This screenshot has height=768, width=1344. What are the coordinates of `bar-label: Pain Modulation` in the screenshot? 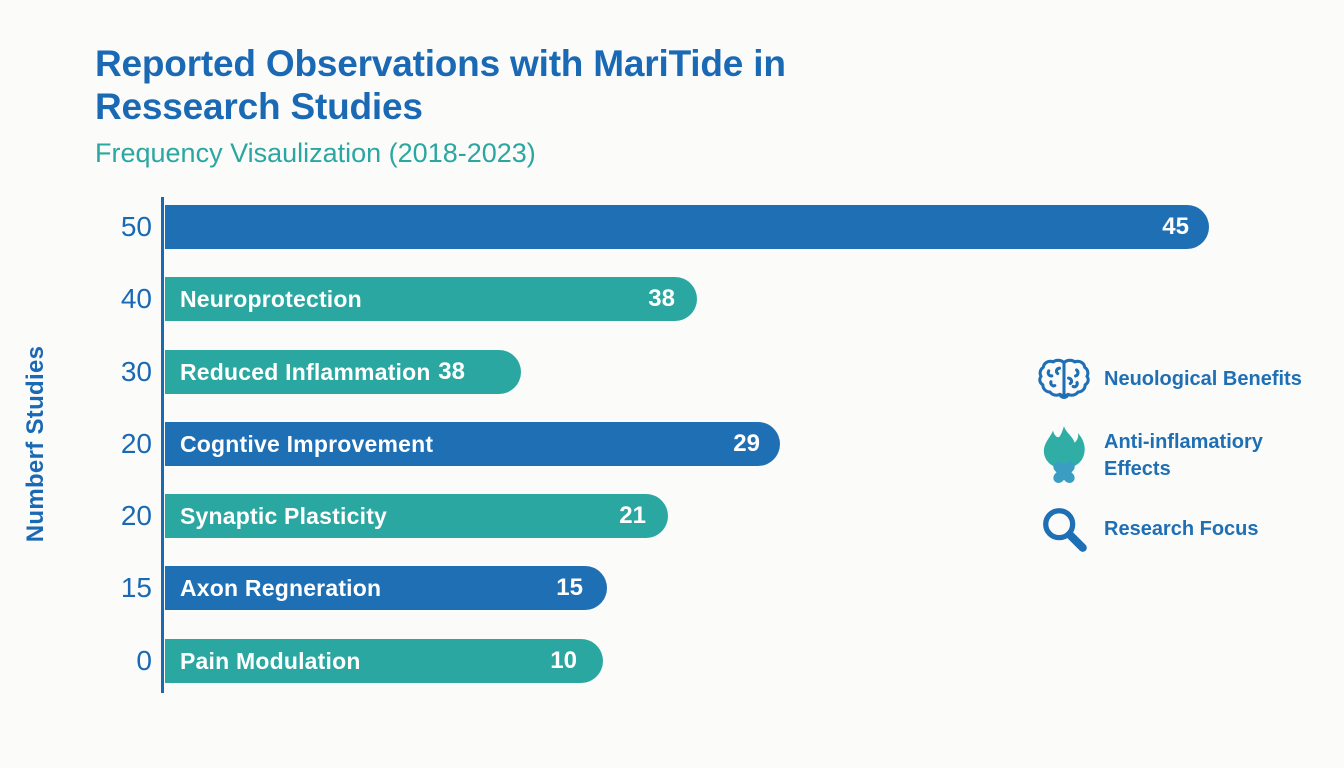 It's located at (270, 660).